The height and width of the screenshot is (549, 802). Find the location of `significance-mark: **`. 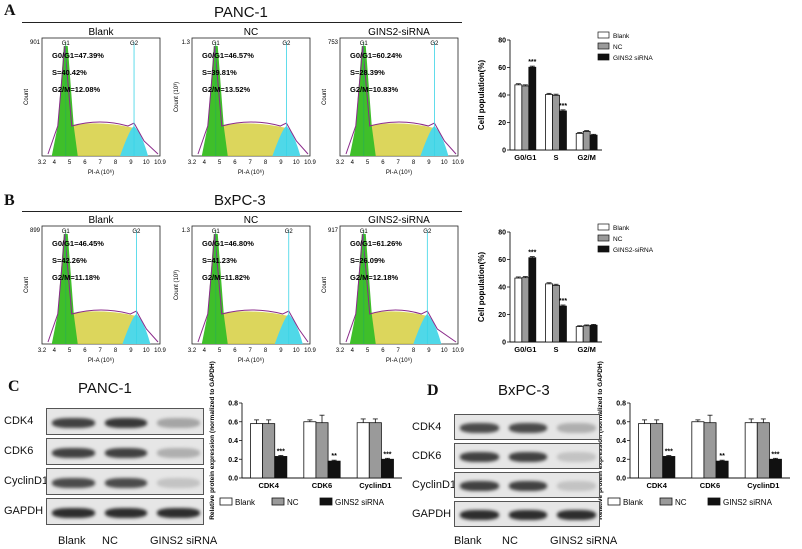

significance-mark: ** is located at coordinates (334, 456).